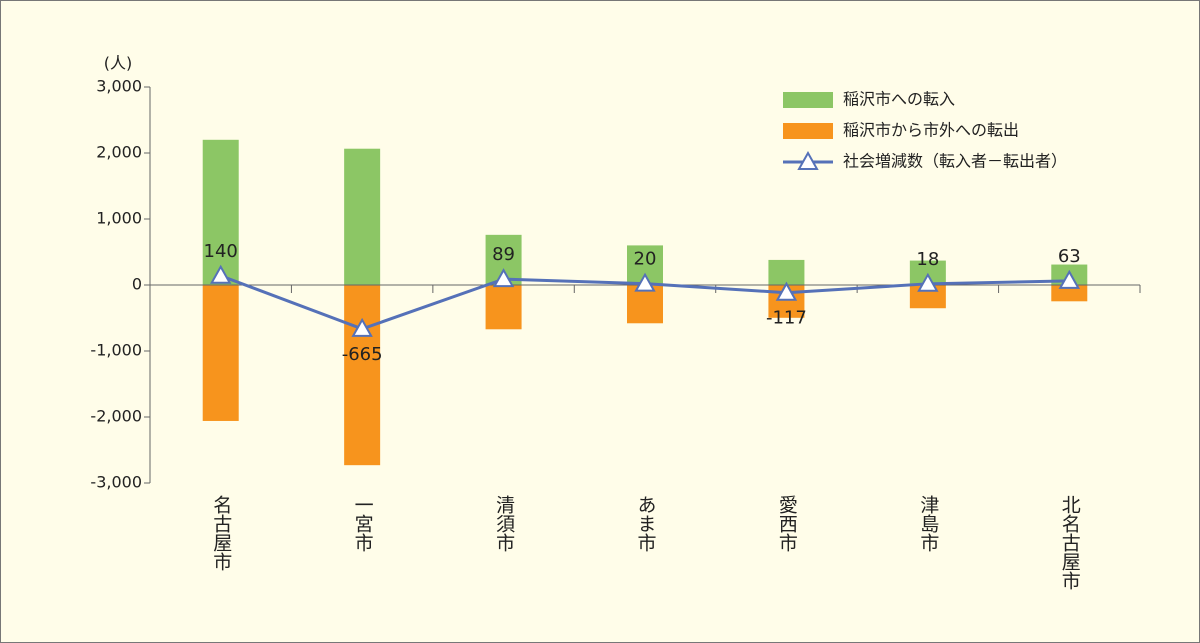 This screenshot has height=643, width=1200. I want to click on y-tick-label: 0, so click(137, 284).